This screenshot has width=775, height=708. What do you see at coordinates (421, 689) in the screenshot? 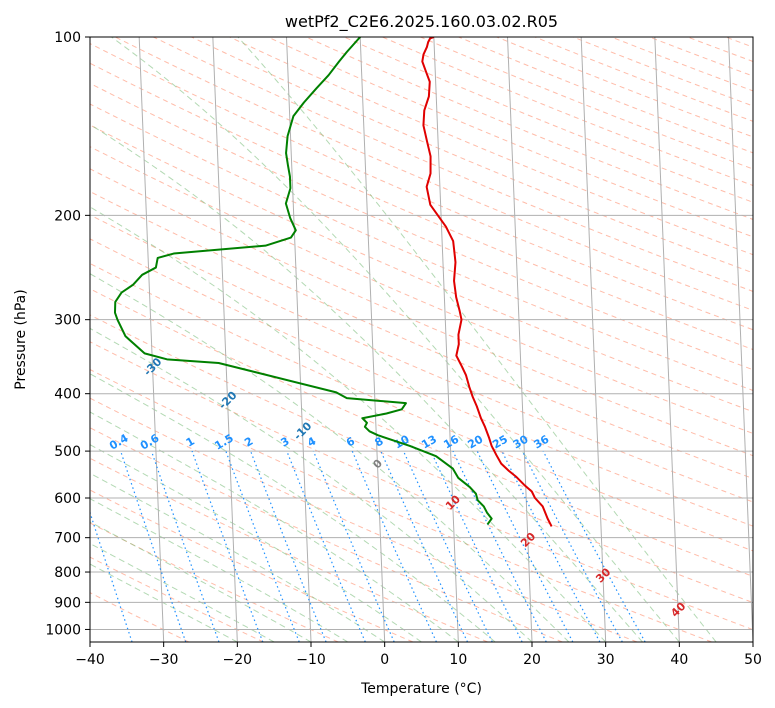
I see `x-axis-title: Temperature (°C)` at bounding box center [421, 689].